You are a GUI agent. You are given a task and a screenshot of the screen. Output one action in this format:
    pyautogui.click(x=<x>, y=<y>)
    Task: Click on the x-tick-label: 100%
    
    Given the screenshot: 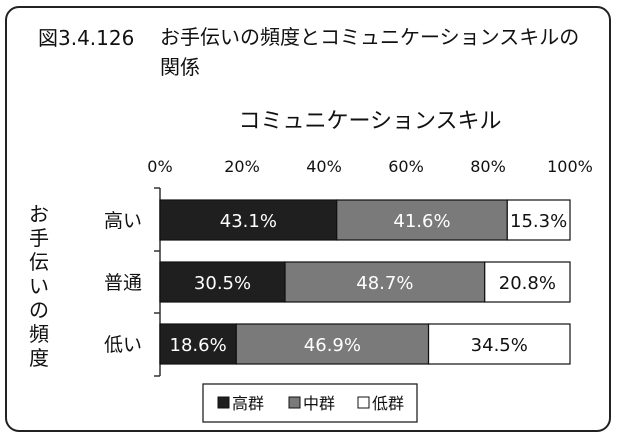 What is the action you would take?
    pyautogui.click(x=570, y=166)
    